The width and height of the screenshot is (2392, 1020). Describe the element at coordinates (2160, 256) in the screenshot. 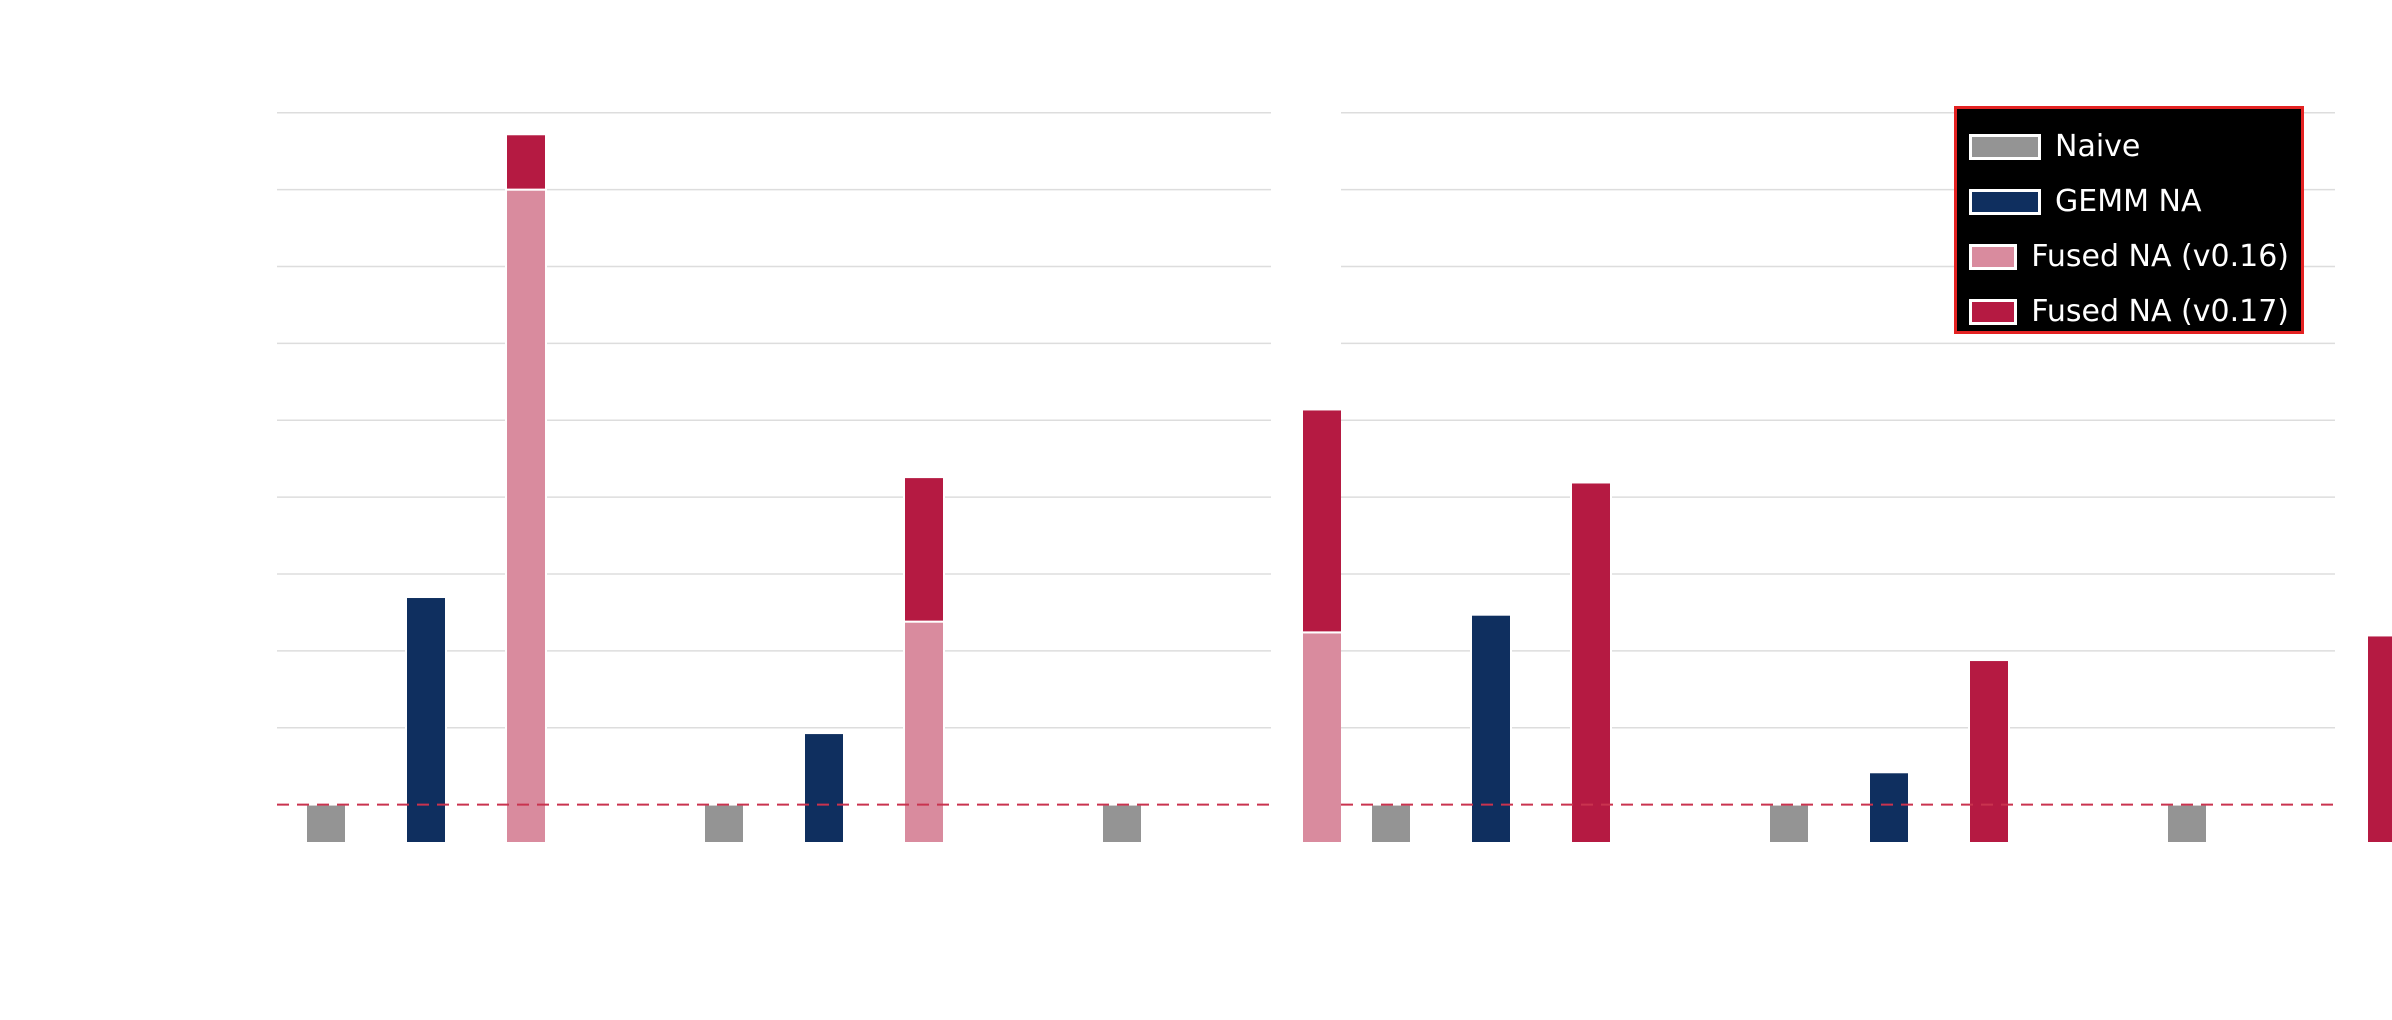

I see `legend-label-fused-v016: Fused NA (v0.16)` at that location.